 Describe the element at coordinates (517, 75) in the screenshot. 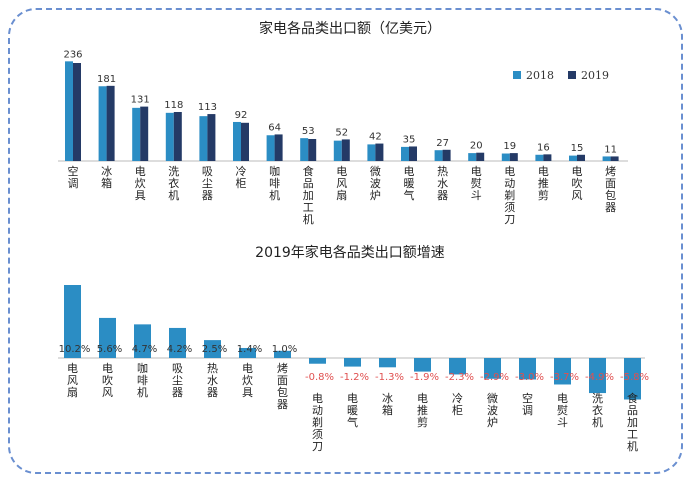

I see `legend-swatch-2018` at that location.